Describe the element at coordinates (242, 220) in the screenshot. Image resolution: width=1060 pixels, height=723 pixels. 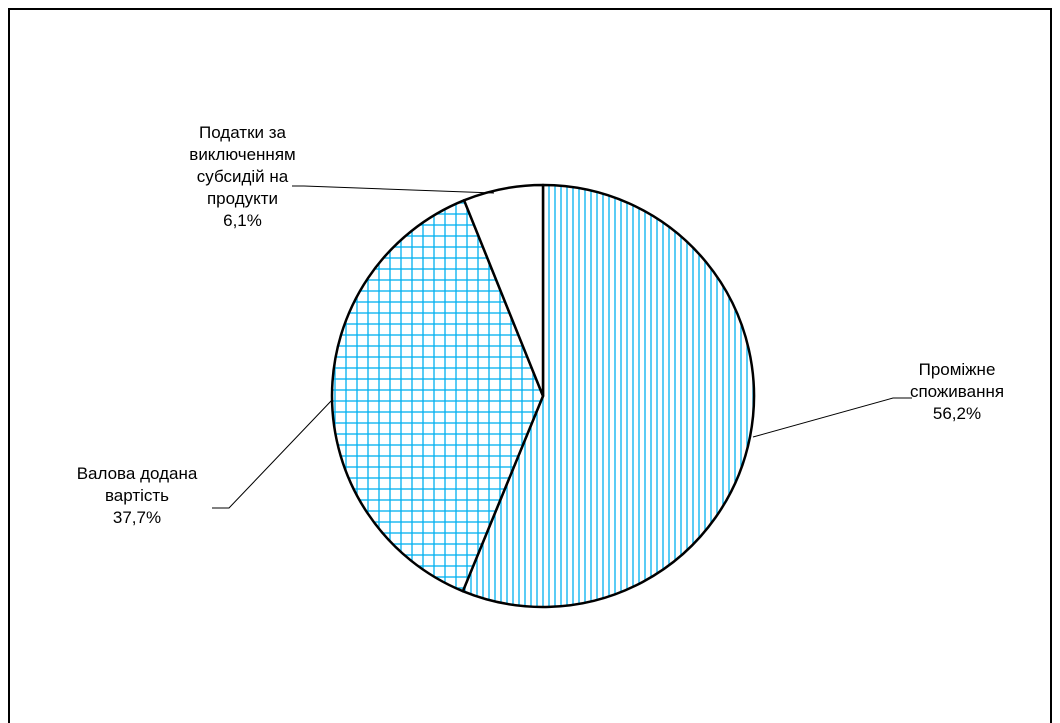
I see `slice-value-label: 6,1%` at that location.